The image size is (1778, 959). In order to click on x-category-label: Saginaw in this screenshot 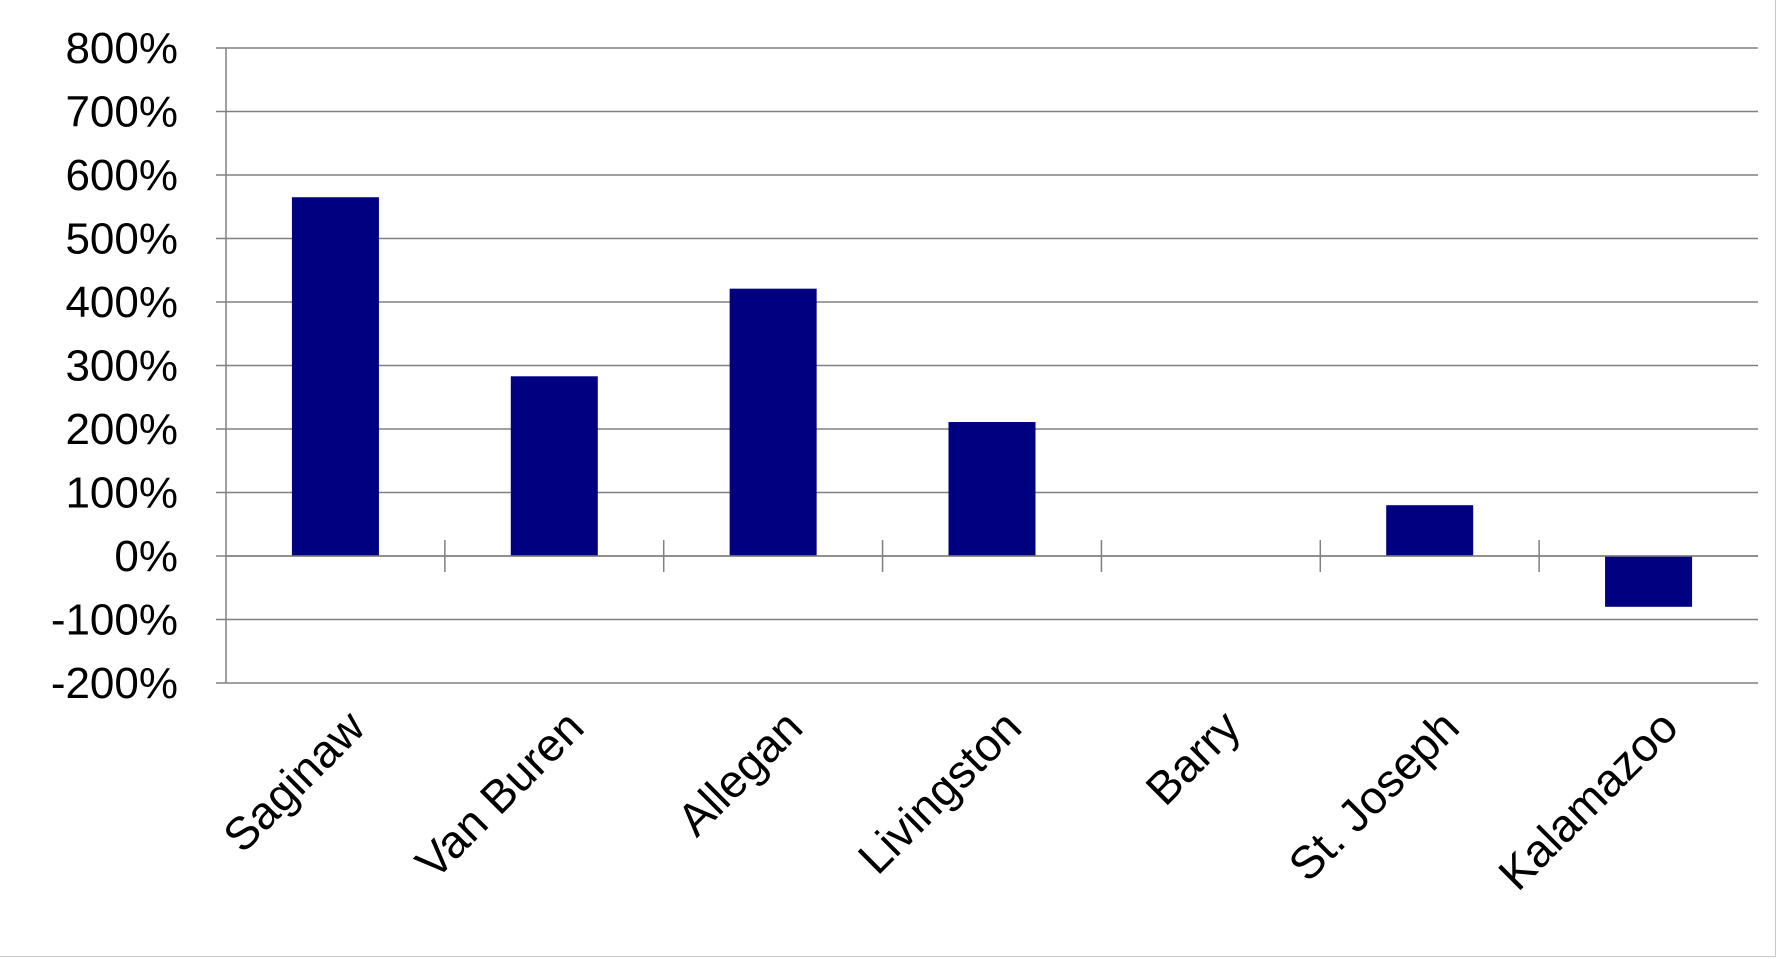, I will do `click(294, 781)`.